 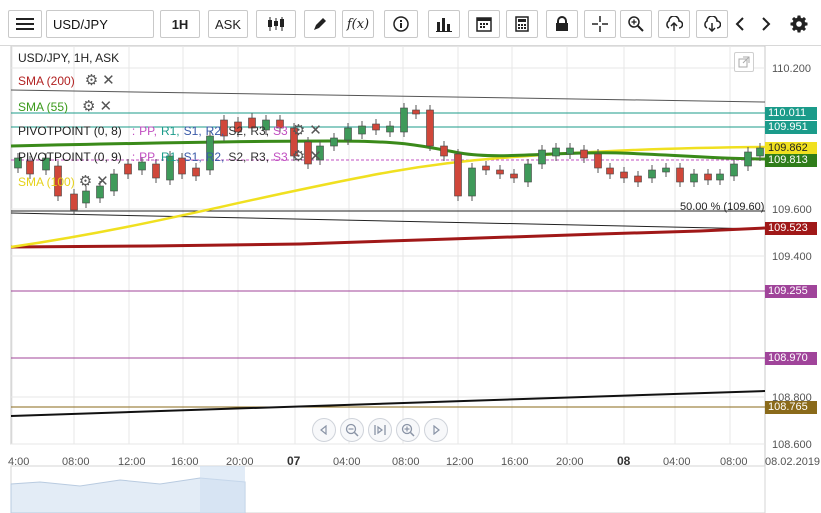 What do you see at coordinates (600, 24) in the screenshot?
I see `crosshair-button` at bounding box center [600, 24].